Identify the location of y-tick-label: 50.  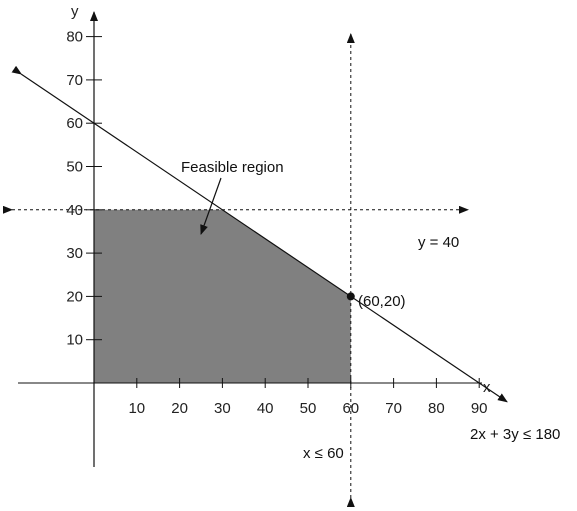
(74, 167).